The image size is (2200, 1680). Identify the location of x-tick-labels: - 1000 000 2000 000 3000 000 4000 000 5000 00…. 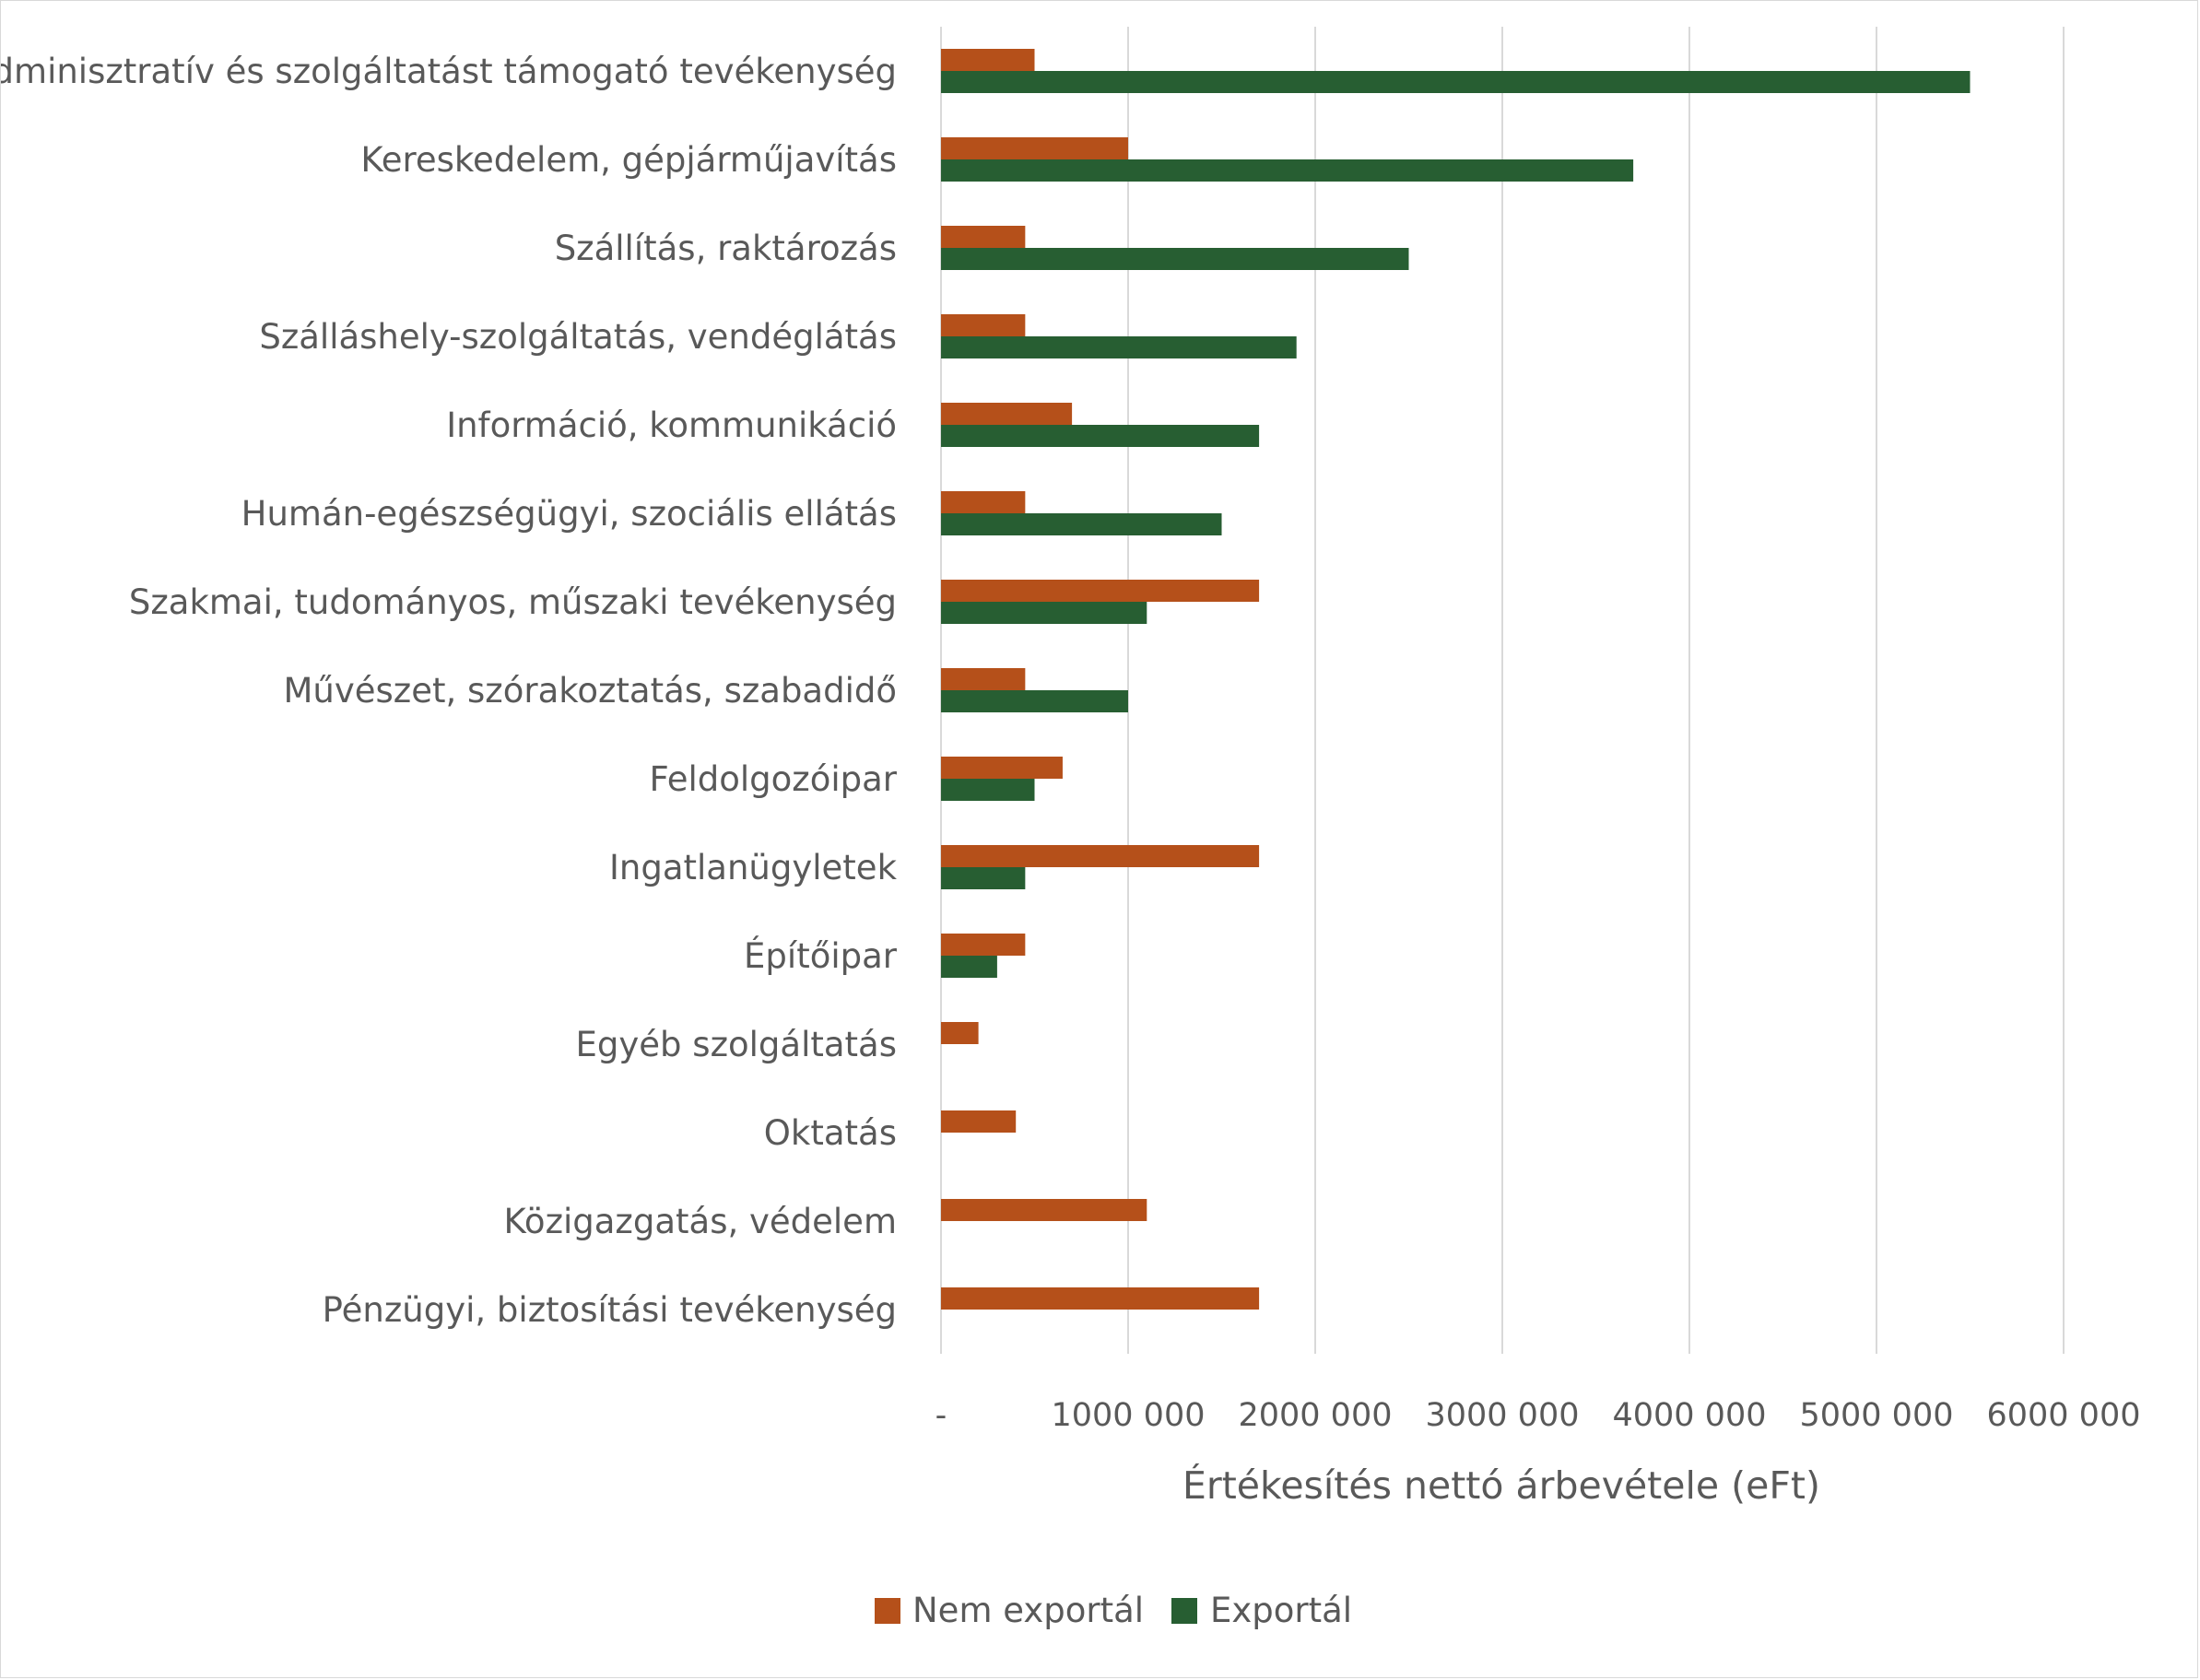
(1538, 1415).